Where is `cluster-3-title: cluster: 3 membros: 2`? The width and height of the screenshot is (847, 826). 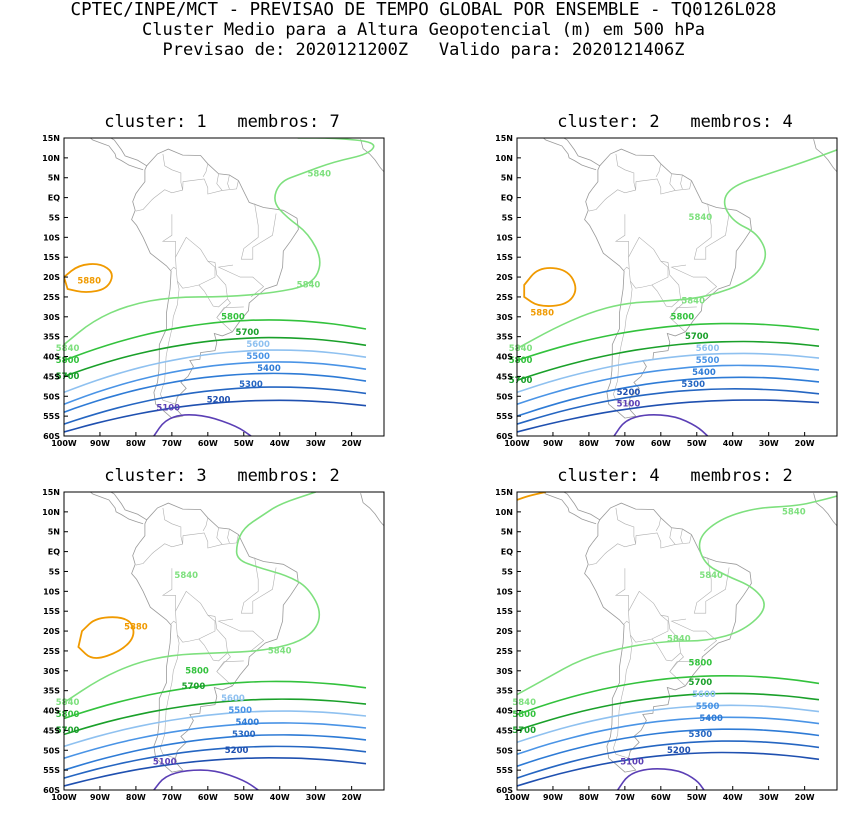 cluster-3-title: cluster: 3 membros: 2 is located at coordinates (222, 476).